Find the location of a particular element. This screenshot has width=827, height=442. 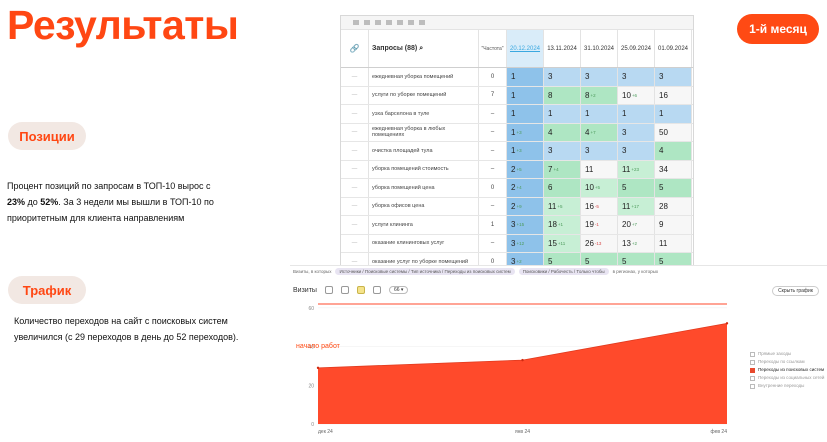

date-column-header: 31.10.2024 is located at coordinates (599, 48).